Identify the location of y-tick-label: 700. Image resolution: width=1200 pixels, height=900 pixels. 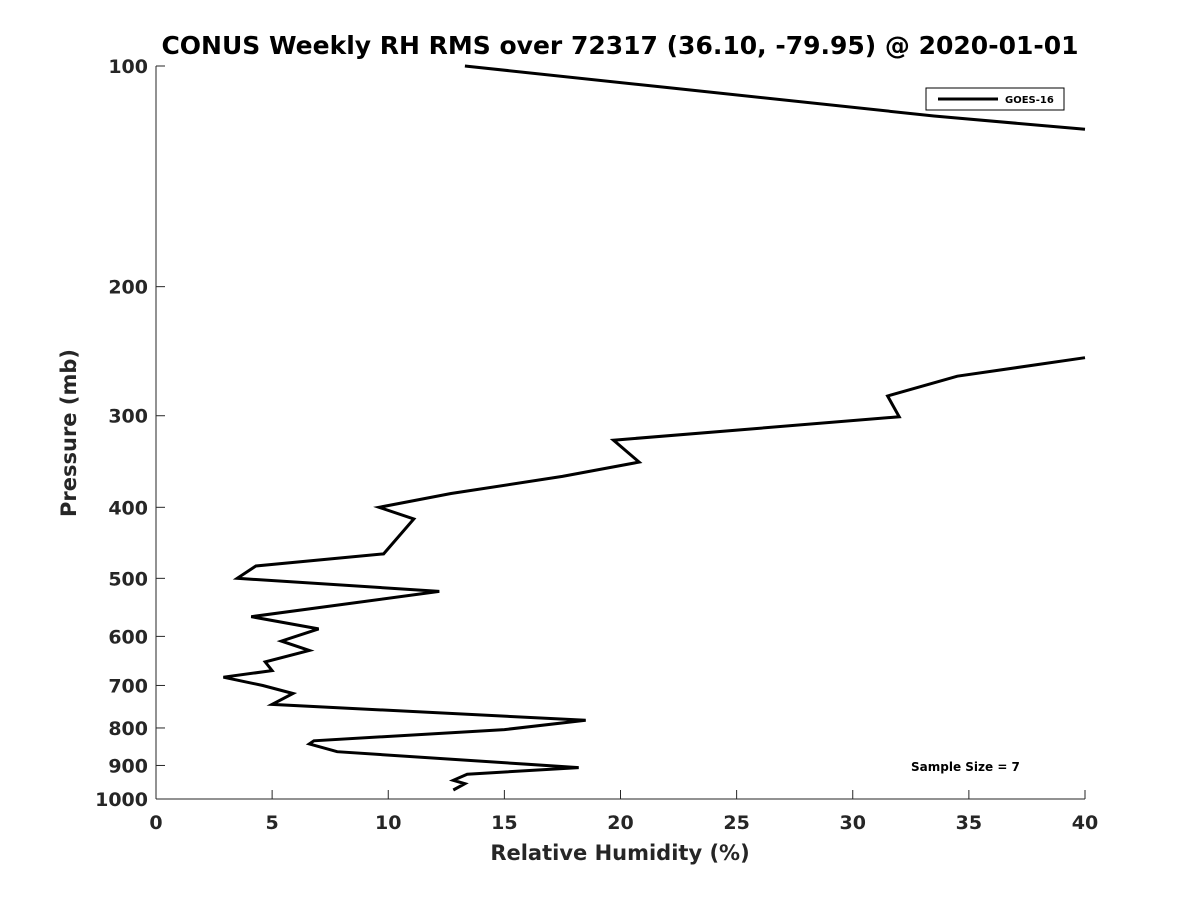
(128, 686).